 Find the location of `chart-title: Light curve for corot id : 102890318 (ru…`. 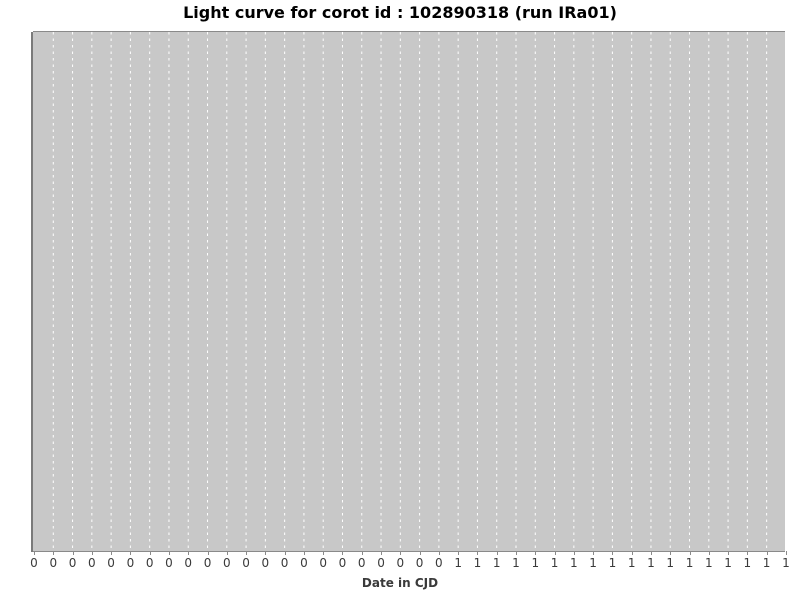

chart-title: Light curve for corot id : 102890318 (ru… is located at coordinates (400, 12).